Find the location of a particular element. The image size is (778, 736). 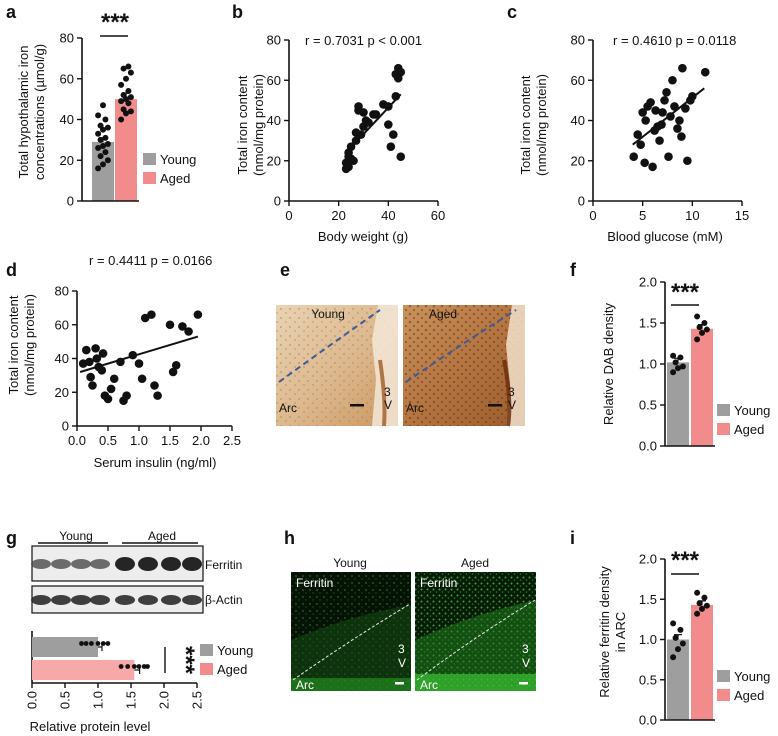

panel-i-ylabel-1: Relative ferritin density is located at coordinates (604, 632).